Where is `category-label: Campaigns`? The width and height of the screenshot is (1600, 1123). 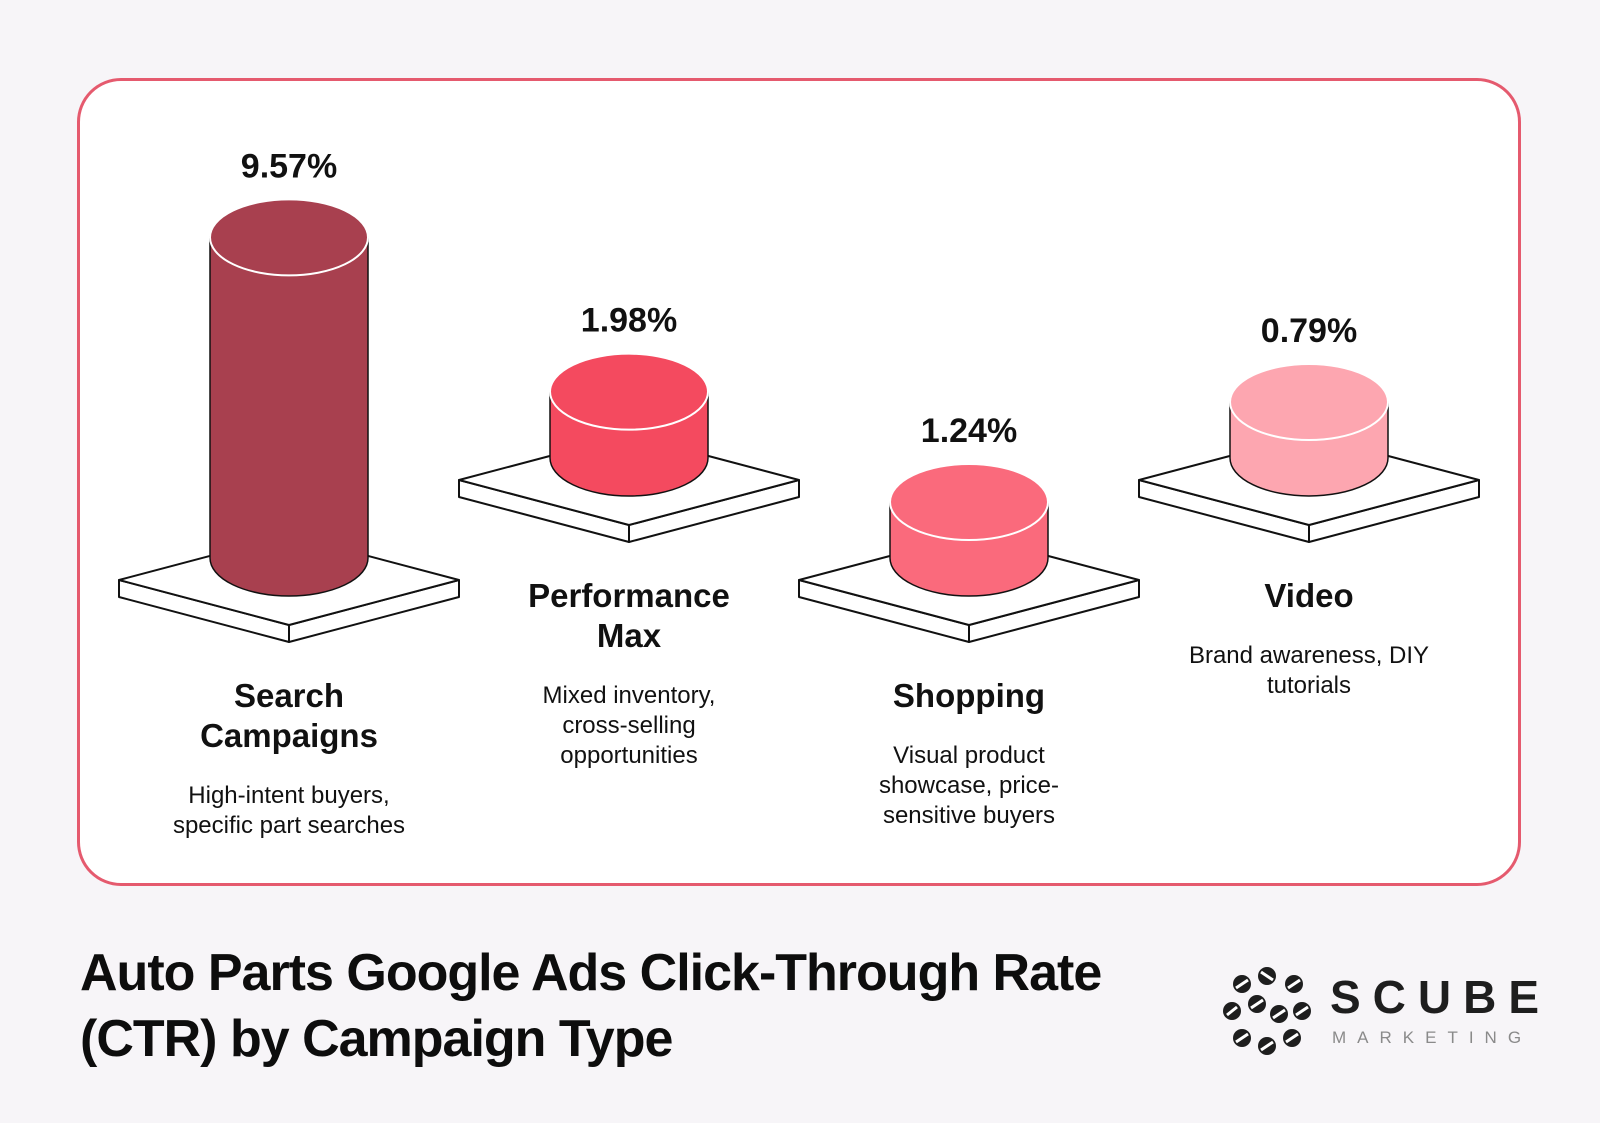
category-label: Campaigns is located at coordinates (289, 735).